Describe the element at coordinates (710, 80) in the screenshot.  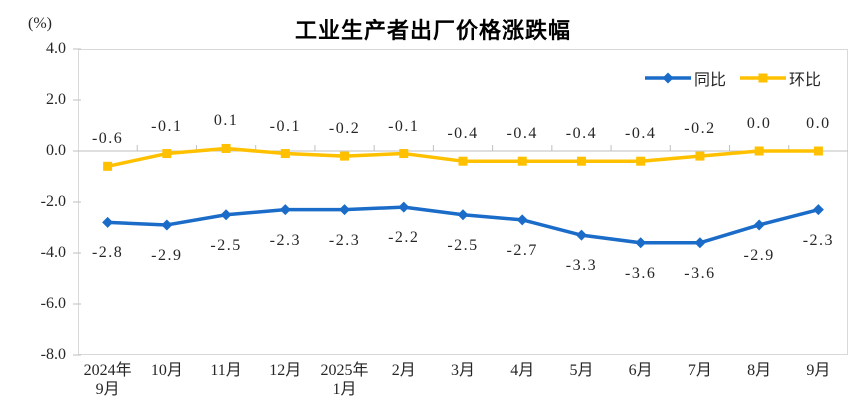
I see `legend-label-tongbi: 同比` at that location.